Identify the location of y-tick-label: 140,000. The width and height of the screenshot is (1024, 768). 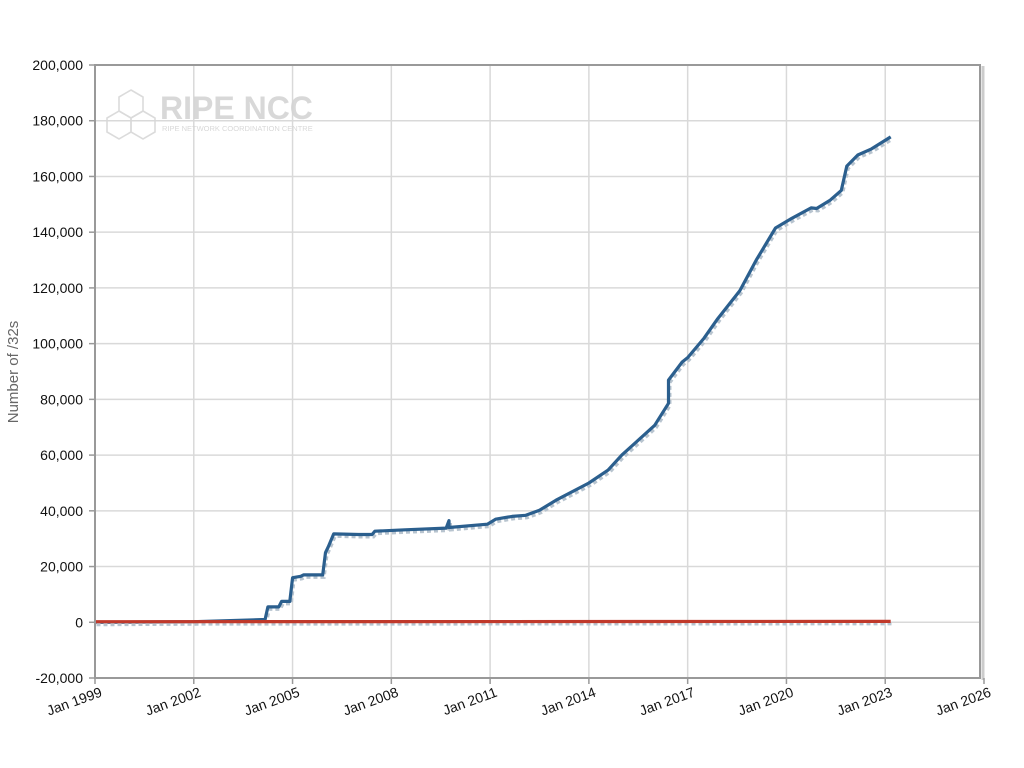
(57, 232).